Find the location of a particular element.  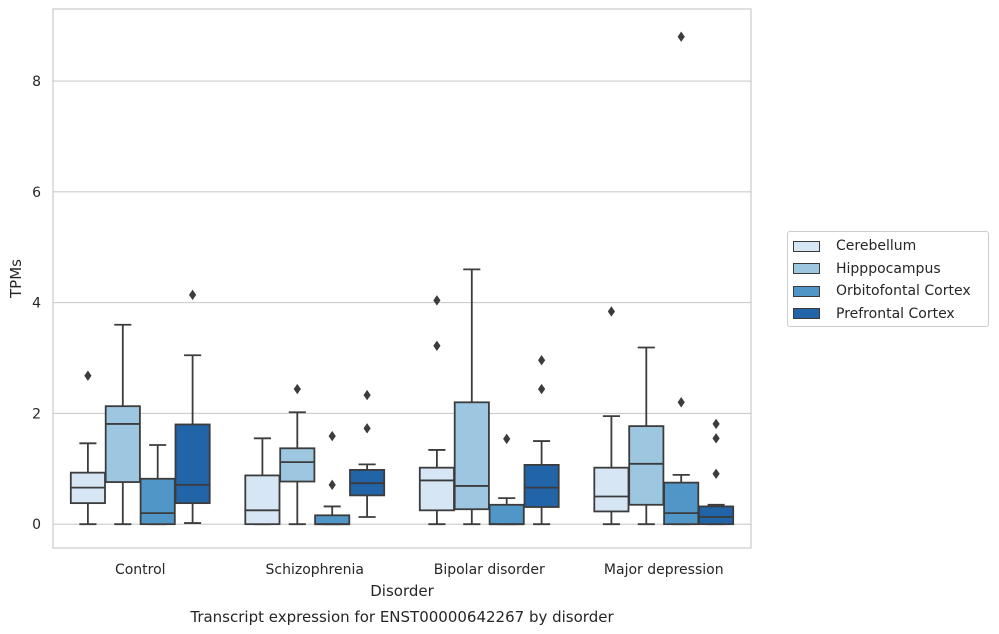

legend-item: Hipppocampus is located at coordinates (890, 269).